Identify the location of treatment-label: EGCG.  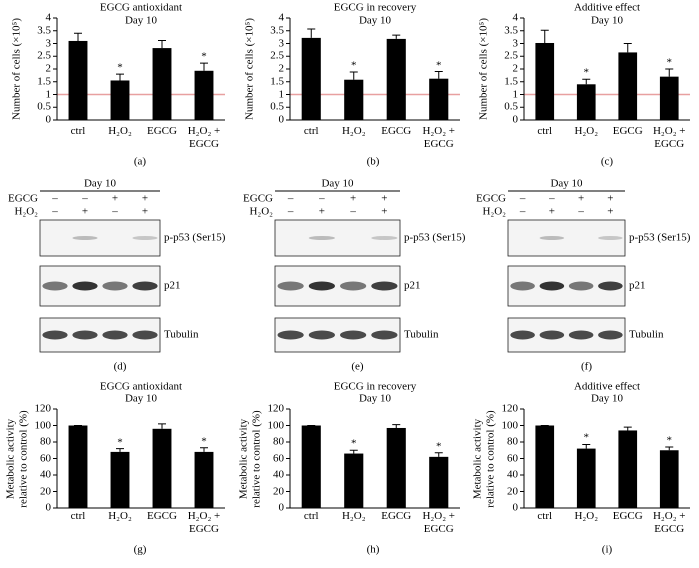
(23, 198).